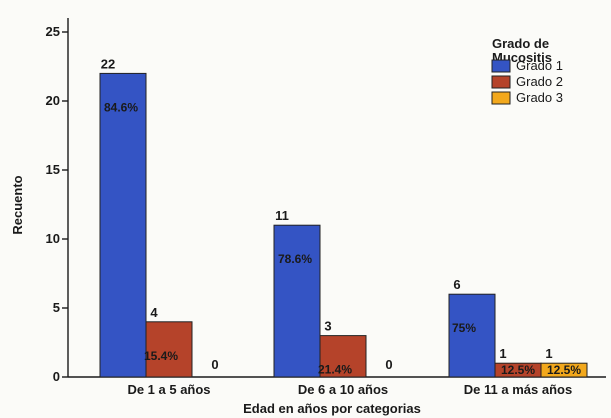 The image size is (611, 418). I want to click on bar-count-label: 11, so click(282, 215).